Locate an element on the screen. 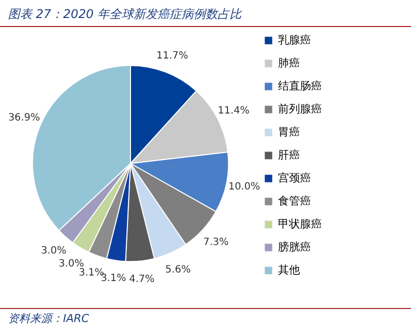 Image resolution: width=419 pixels, height=330 pixels. data-label: 36.9% is located at coordinates (24, 118).